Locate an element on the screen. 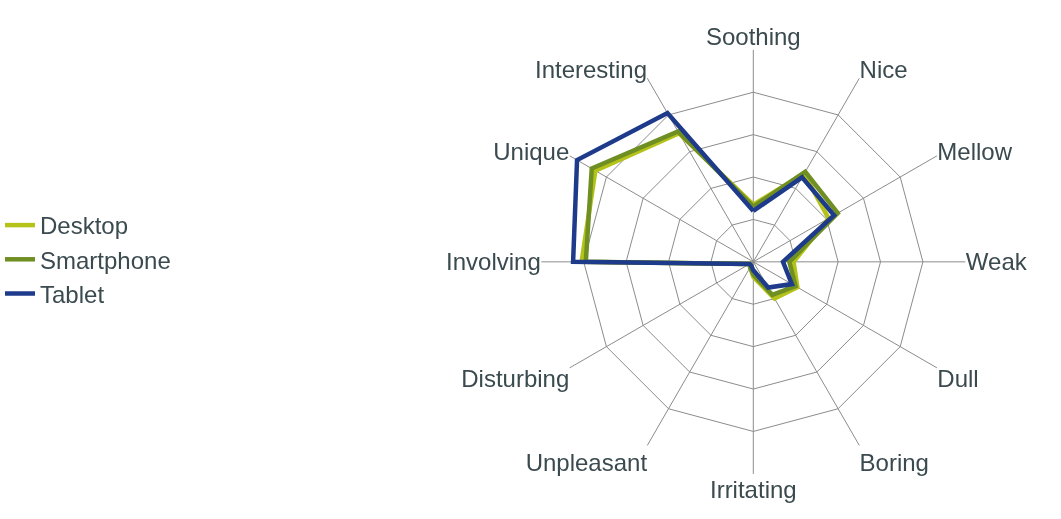 The image size is (1061, 519). legend-label: Desktop is located at coordinates (84, 226).